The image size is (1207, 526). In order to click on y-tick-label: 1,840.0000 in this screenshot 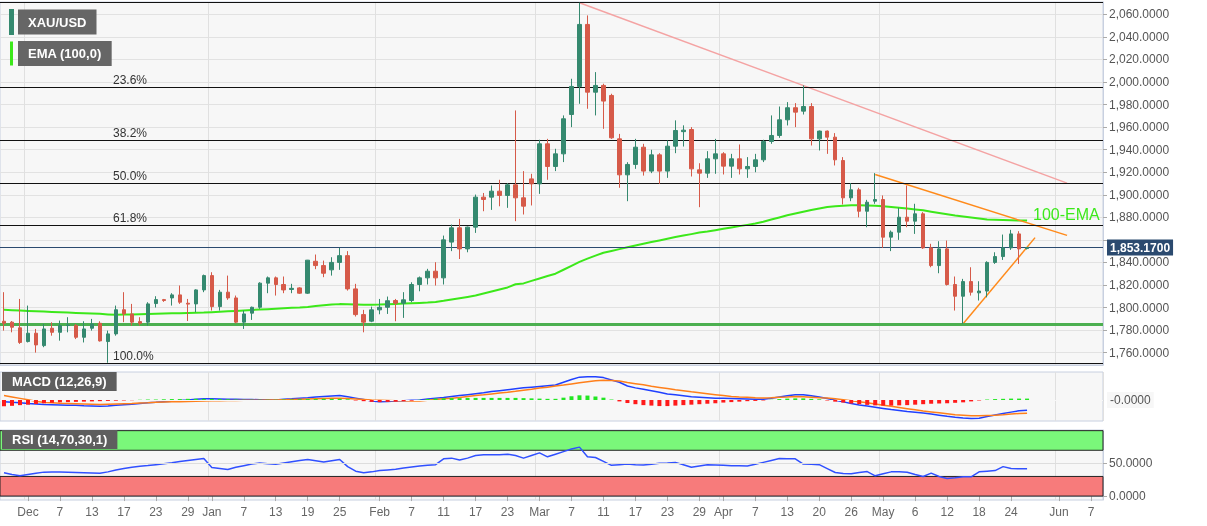, I will do `click(1139, 262)`.